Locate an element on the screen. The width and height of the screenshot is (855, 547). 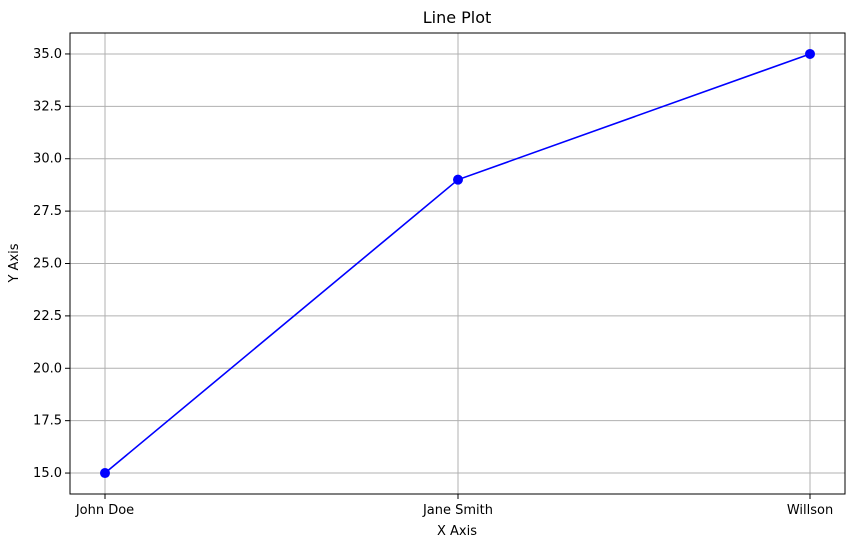
y-tick-label: 15.0 is located at coordinates (47, 473).